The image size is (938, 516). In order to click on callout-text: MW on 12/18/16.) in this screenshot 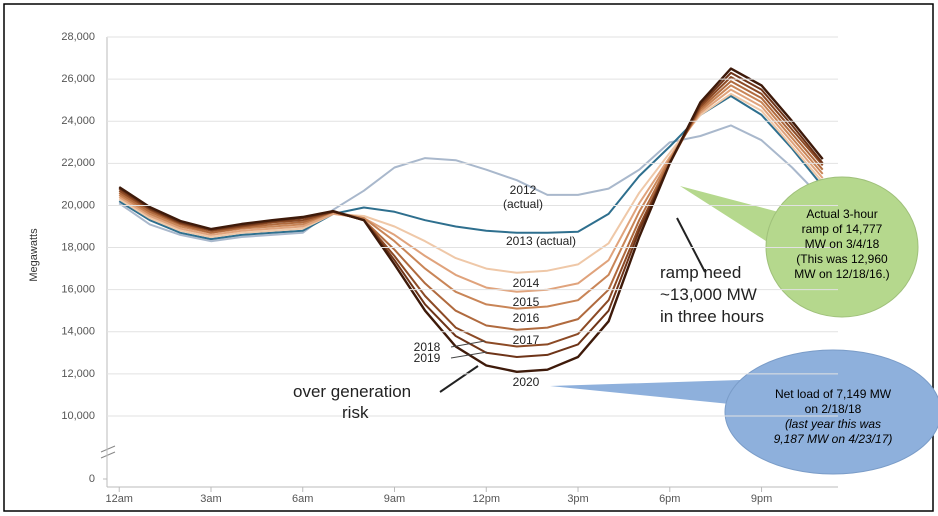, I will do `click(842, 274)`.